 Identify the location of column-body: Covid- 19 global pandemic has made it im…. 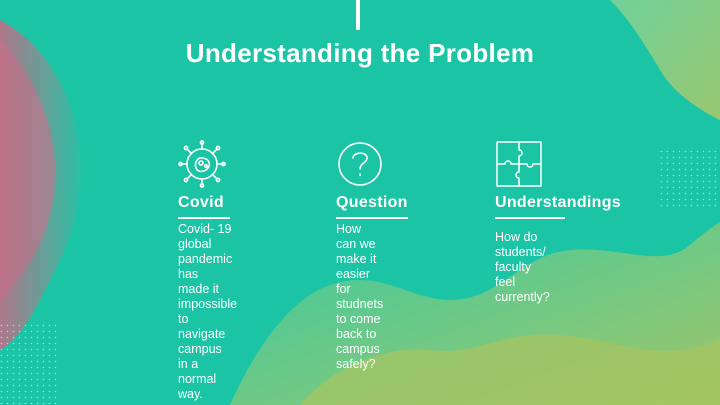
(208, 311).